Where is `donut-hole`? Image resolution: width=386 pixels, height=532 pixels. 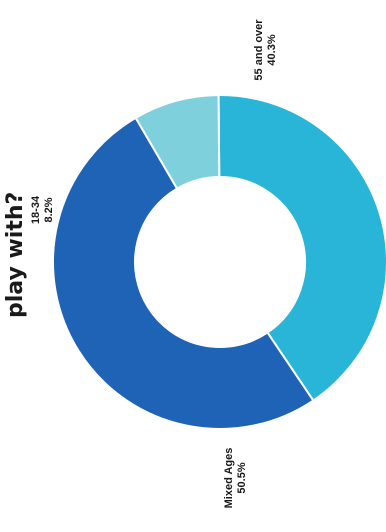
donut-hole is located at coordinates (220, 262).